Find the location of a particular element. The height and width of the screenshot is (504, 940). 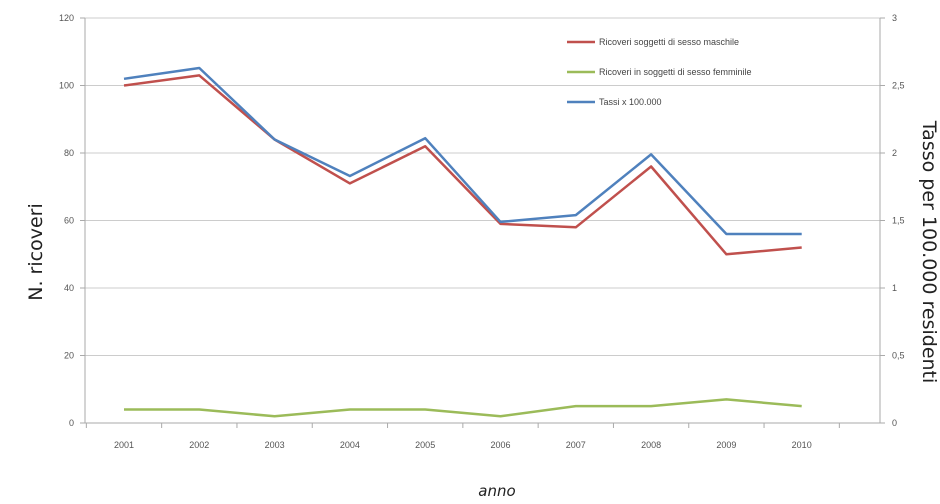

x-tick-label: 2007 is located at coordinates (576, 445).